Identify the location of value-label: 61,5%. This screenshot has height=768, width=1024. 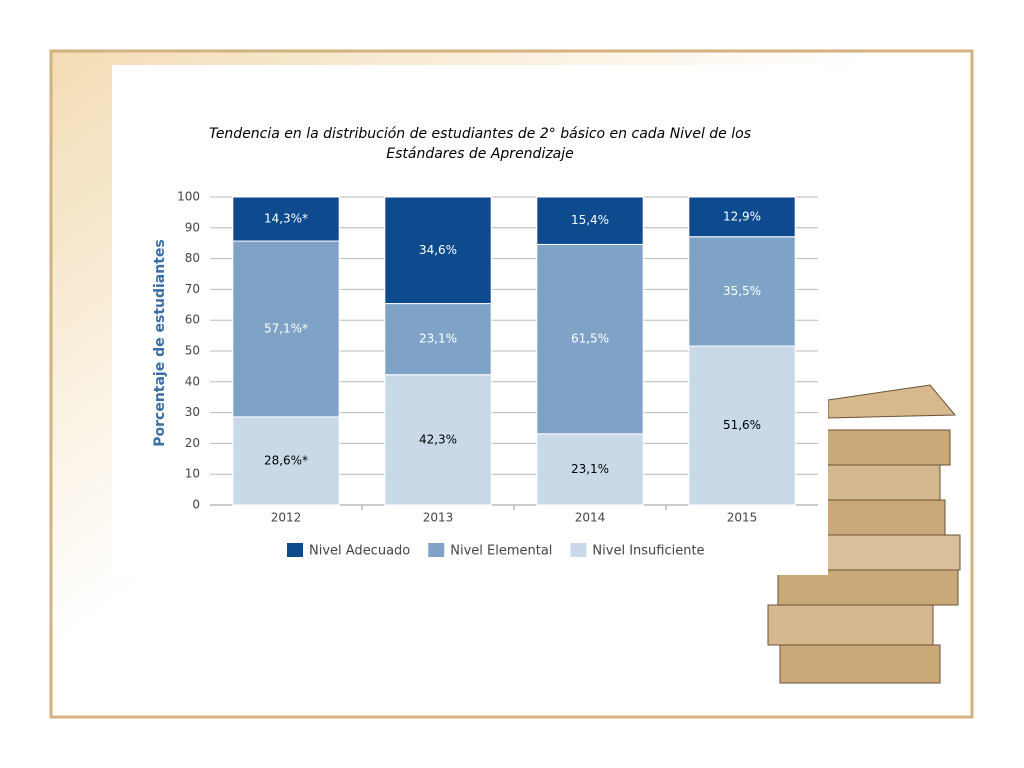
(590, 339).